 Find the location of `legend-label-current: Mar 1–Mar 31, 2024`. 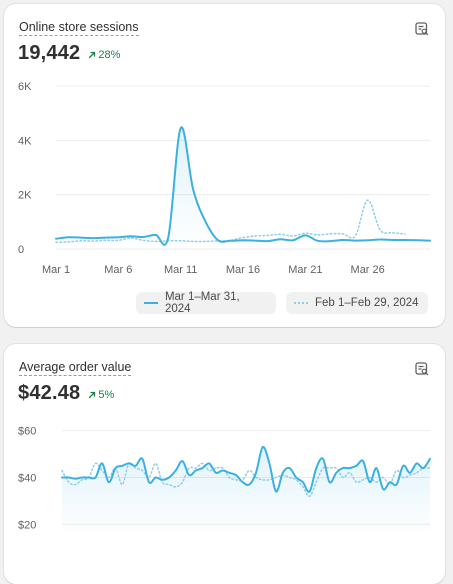

legend-label-current: Mar 1–Mar 31, 2024 is located at coordinates (202, 303).